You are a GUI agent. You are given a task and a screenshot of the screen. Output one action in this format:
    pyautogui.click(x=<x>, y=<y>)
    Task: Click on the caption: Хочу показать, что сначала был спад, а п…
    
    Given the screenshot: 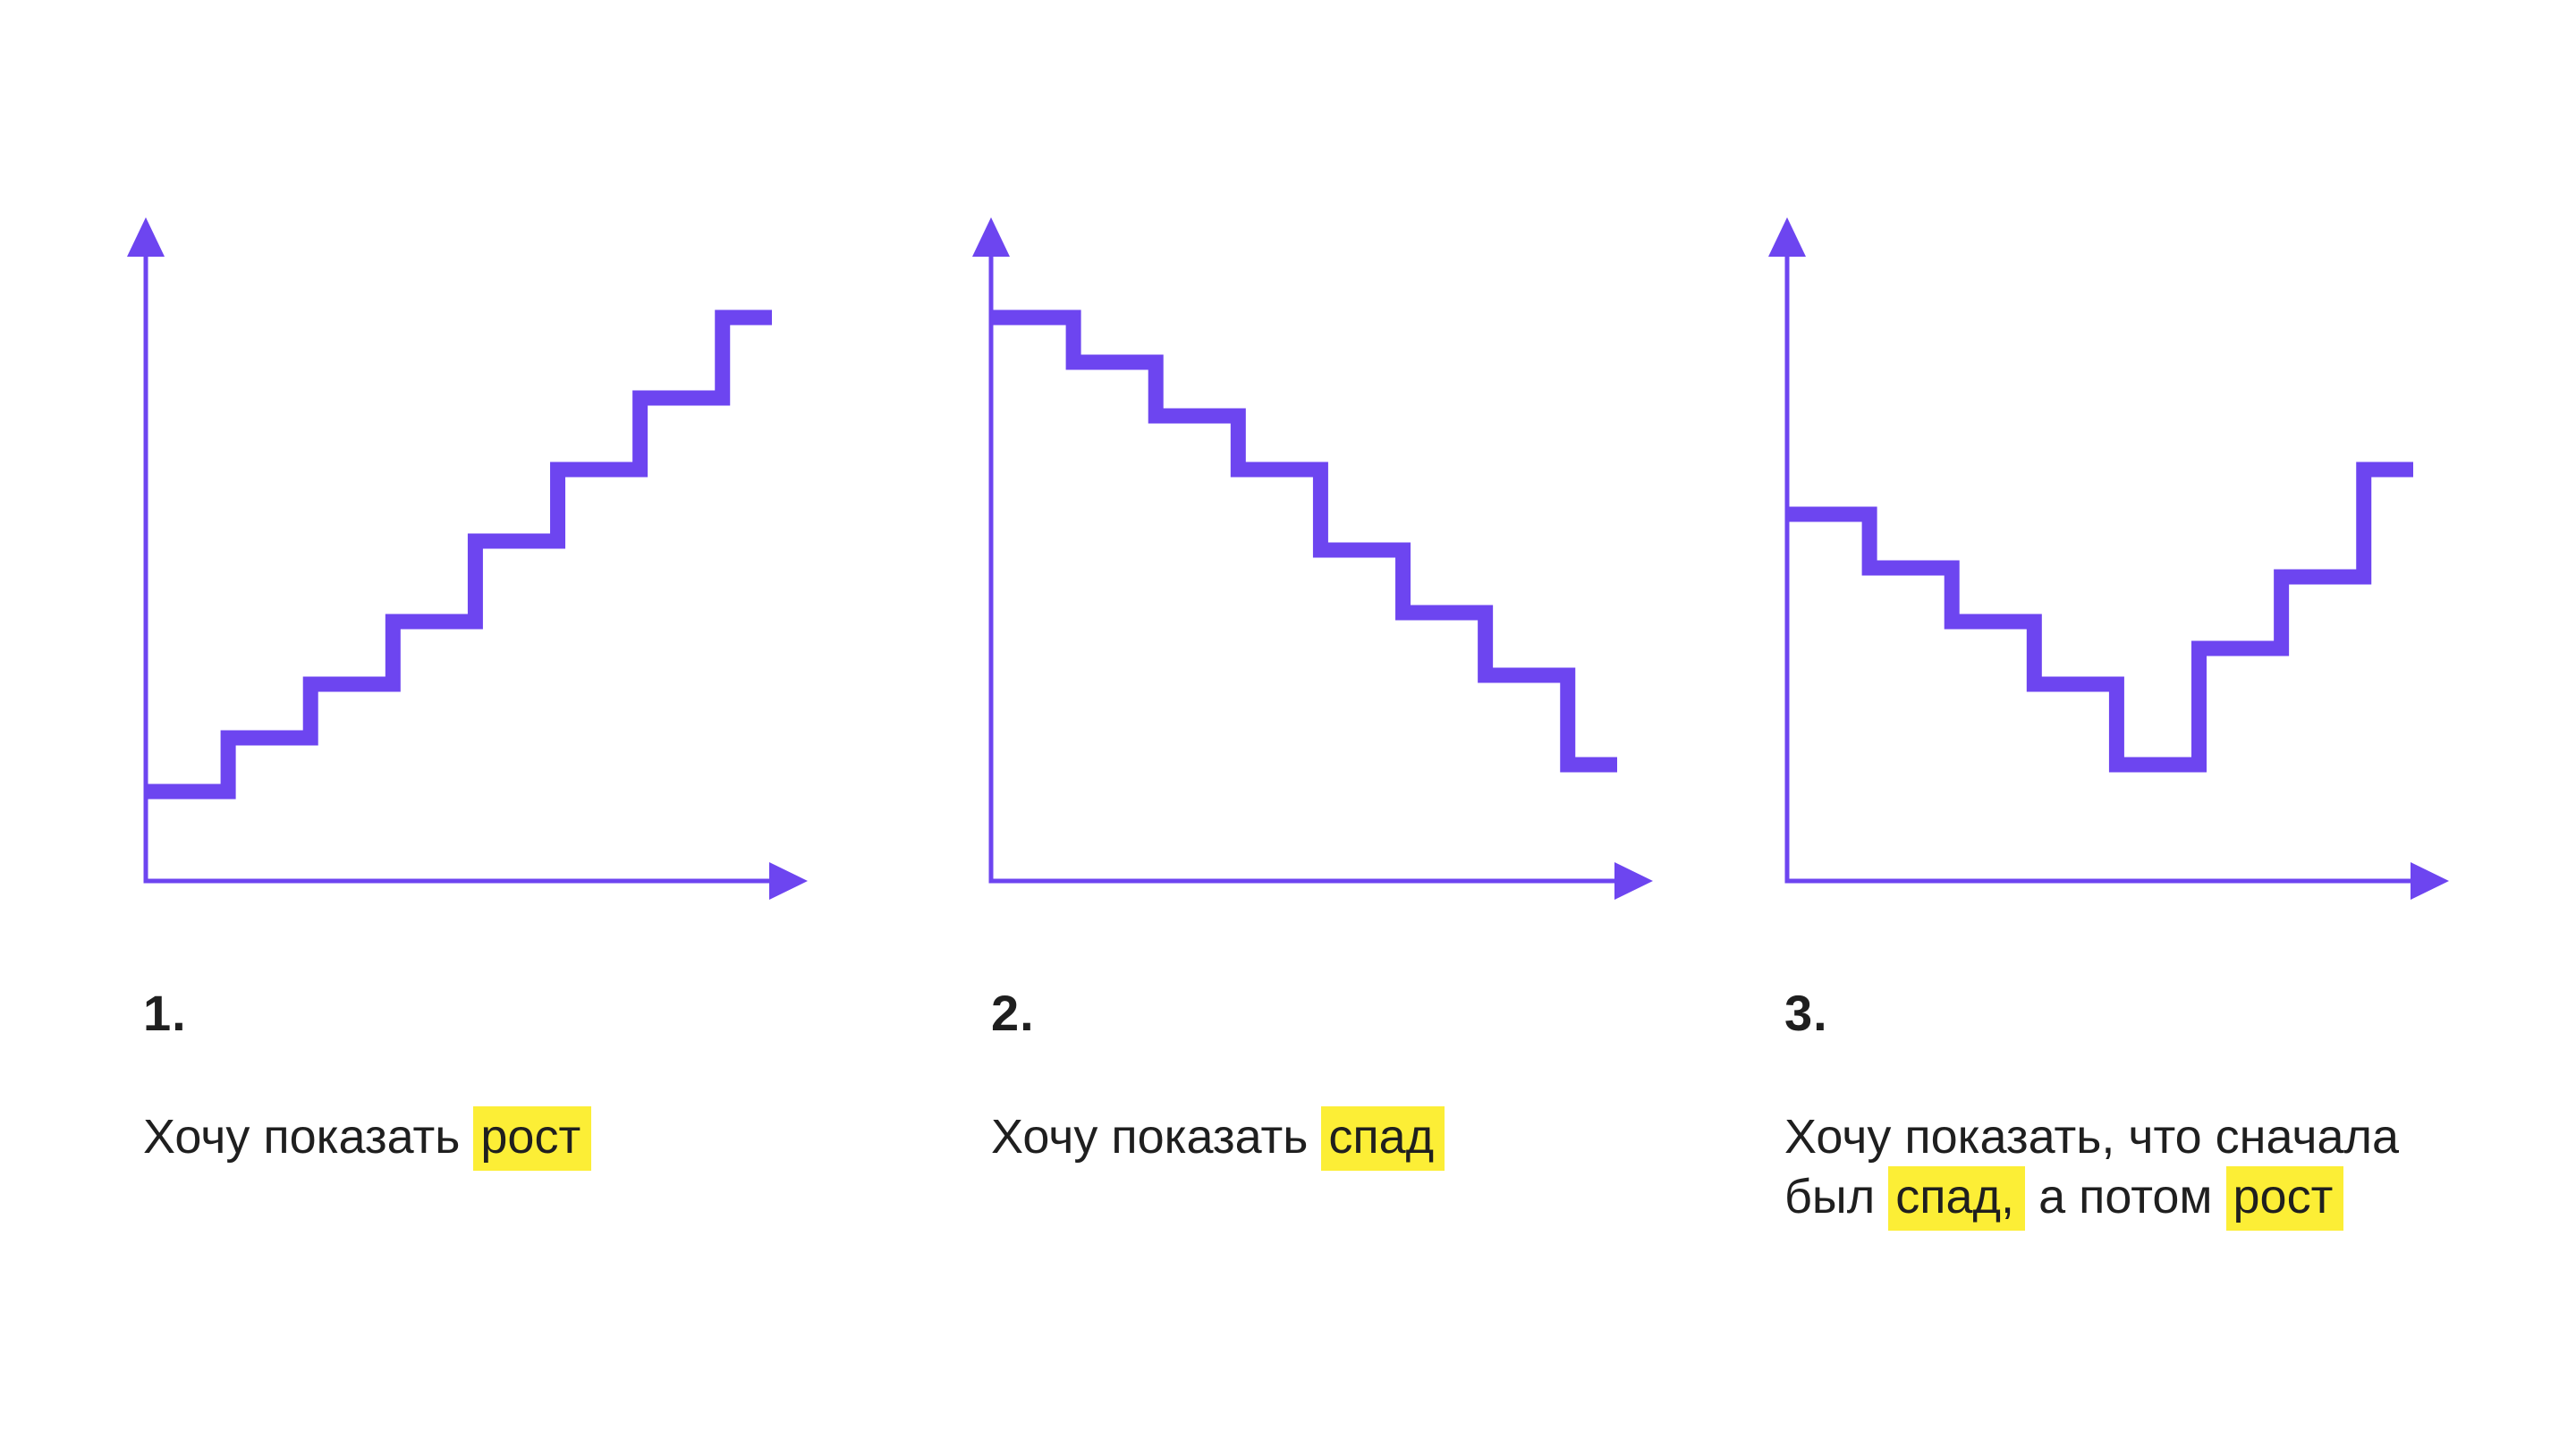 What is the action you would take?
    pyautogui.click(x=2133, y=1169)
    